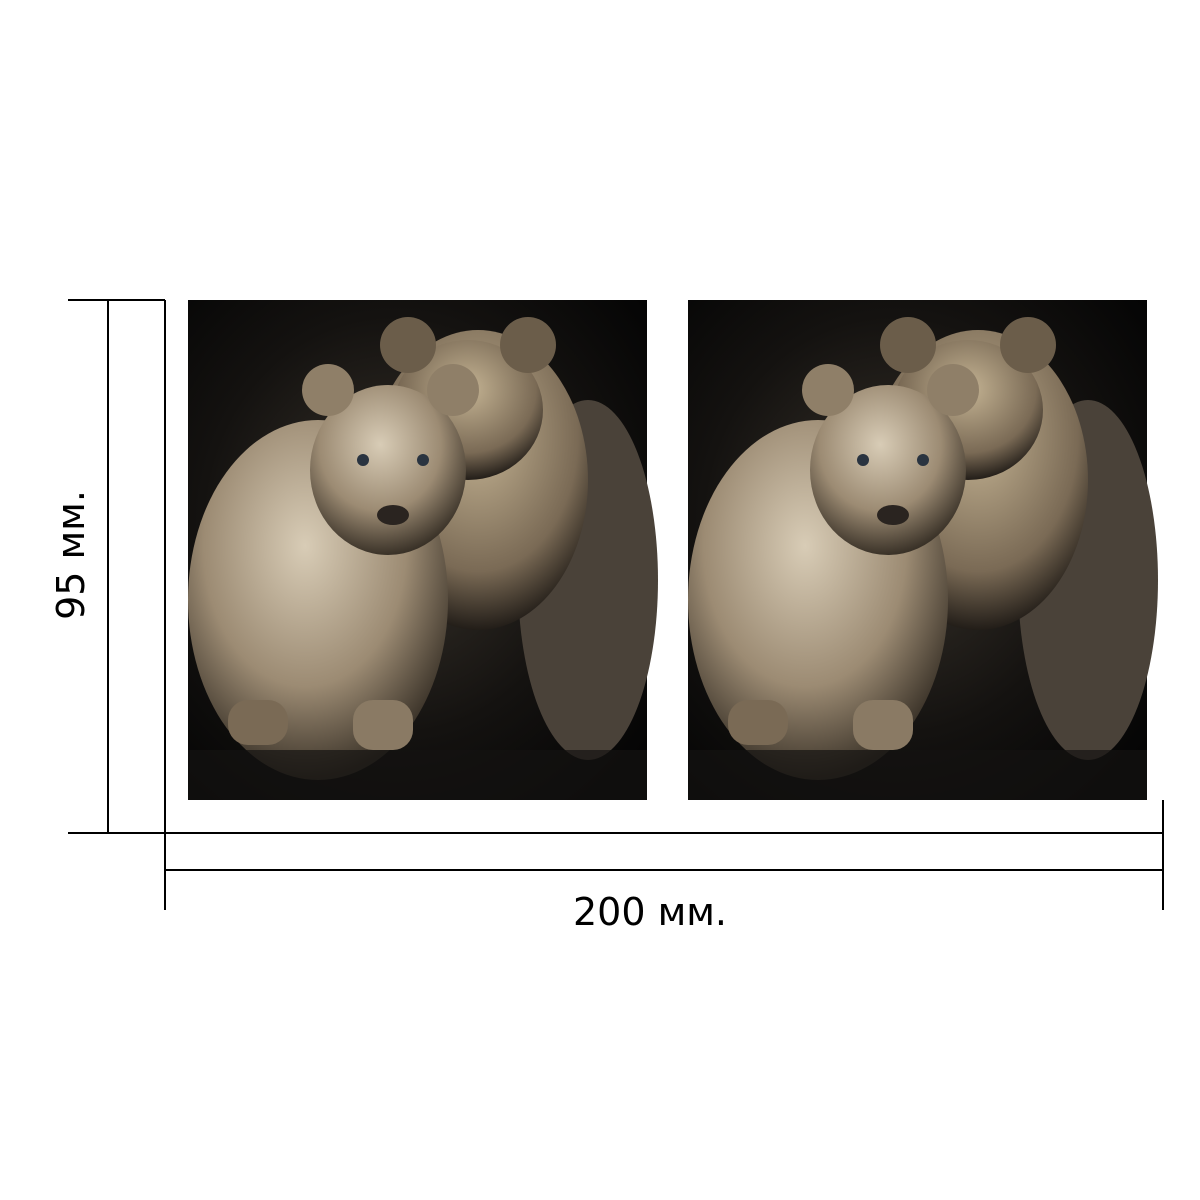  Describe the element at coordinates (71, 555) in the screenshot. I see `height-label: 95 мм.` at that location.